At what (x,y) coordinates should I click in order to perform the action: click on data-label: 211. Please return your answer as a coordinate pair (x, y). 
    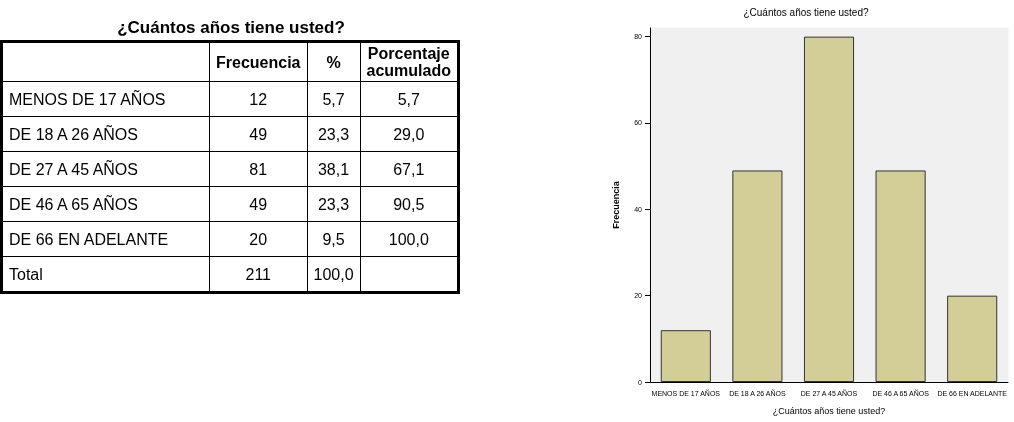
    Looking at the image, I should click on (258, 274).